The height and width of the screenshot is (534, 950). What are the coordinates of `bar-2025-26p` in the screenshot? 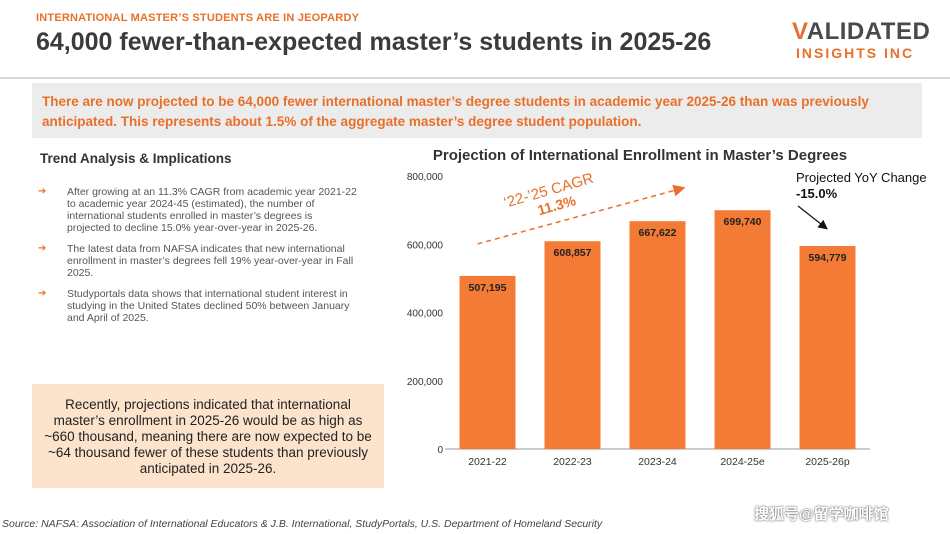 It's located at (827, 347).